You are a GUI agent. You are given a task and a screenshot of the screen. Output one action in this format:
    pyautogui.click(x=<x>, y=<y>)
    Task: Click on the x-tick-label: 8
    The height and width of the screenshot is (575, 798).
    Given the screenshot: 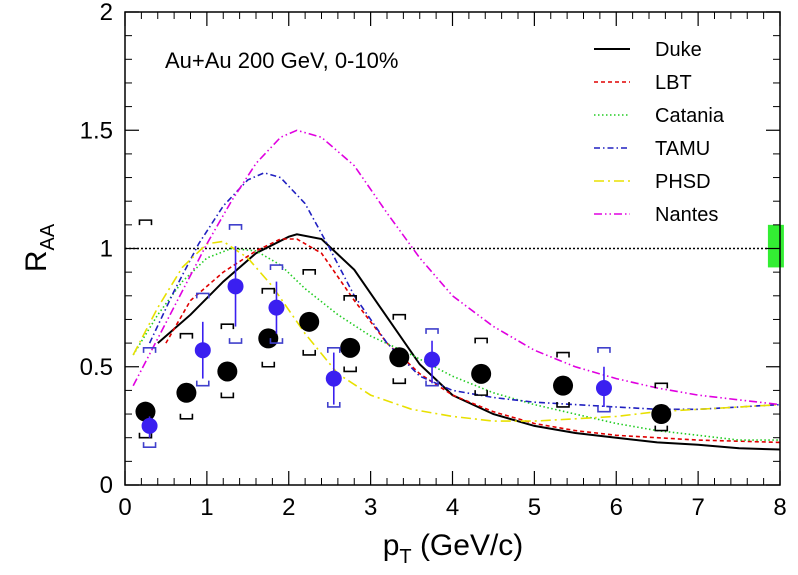 What is the action you would take?
    pyautogui.click(x=779, y=507)
    